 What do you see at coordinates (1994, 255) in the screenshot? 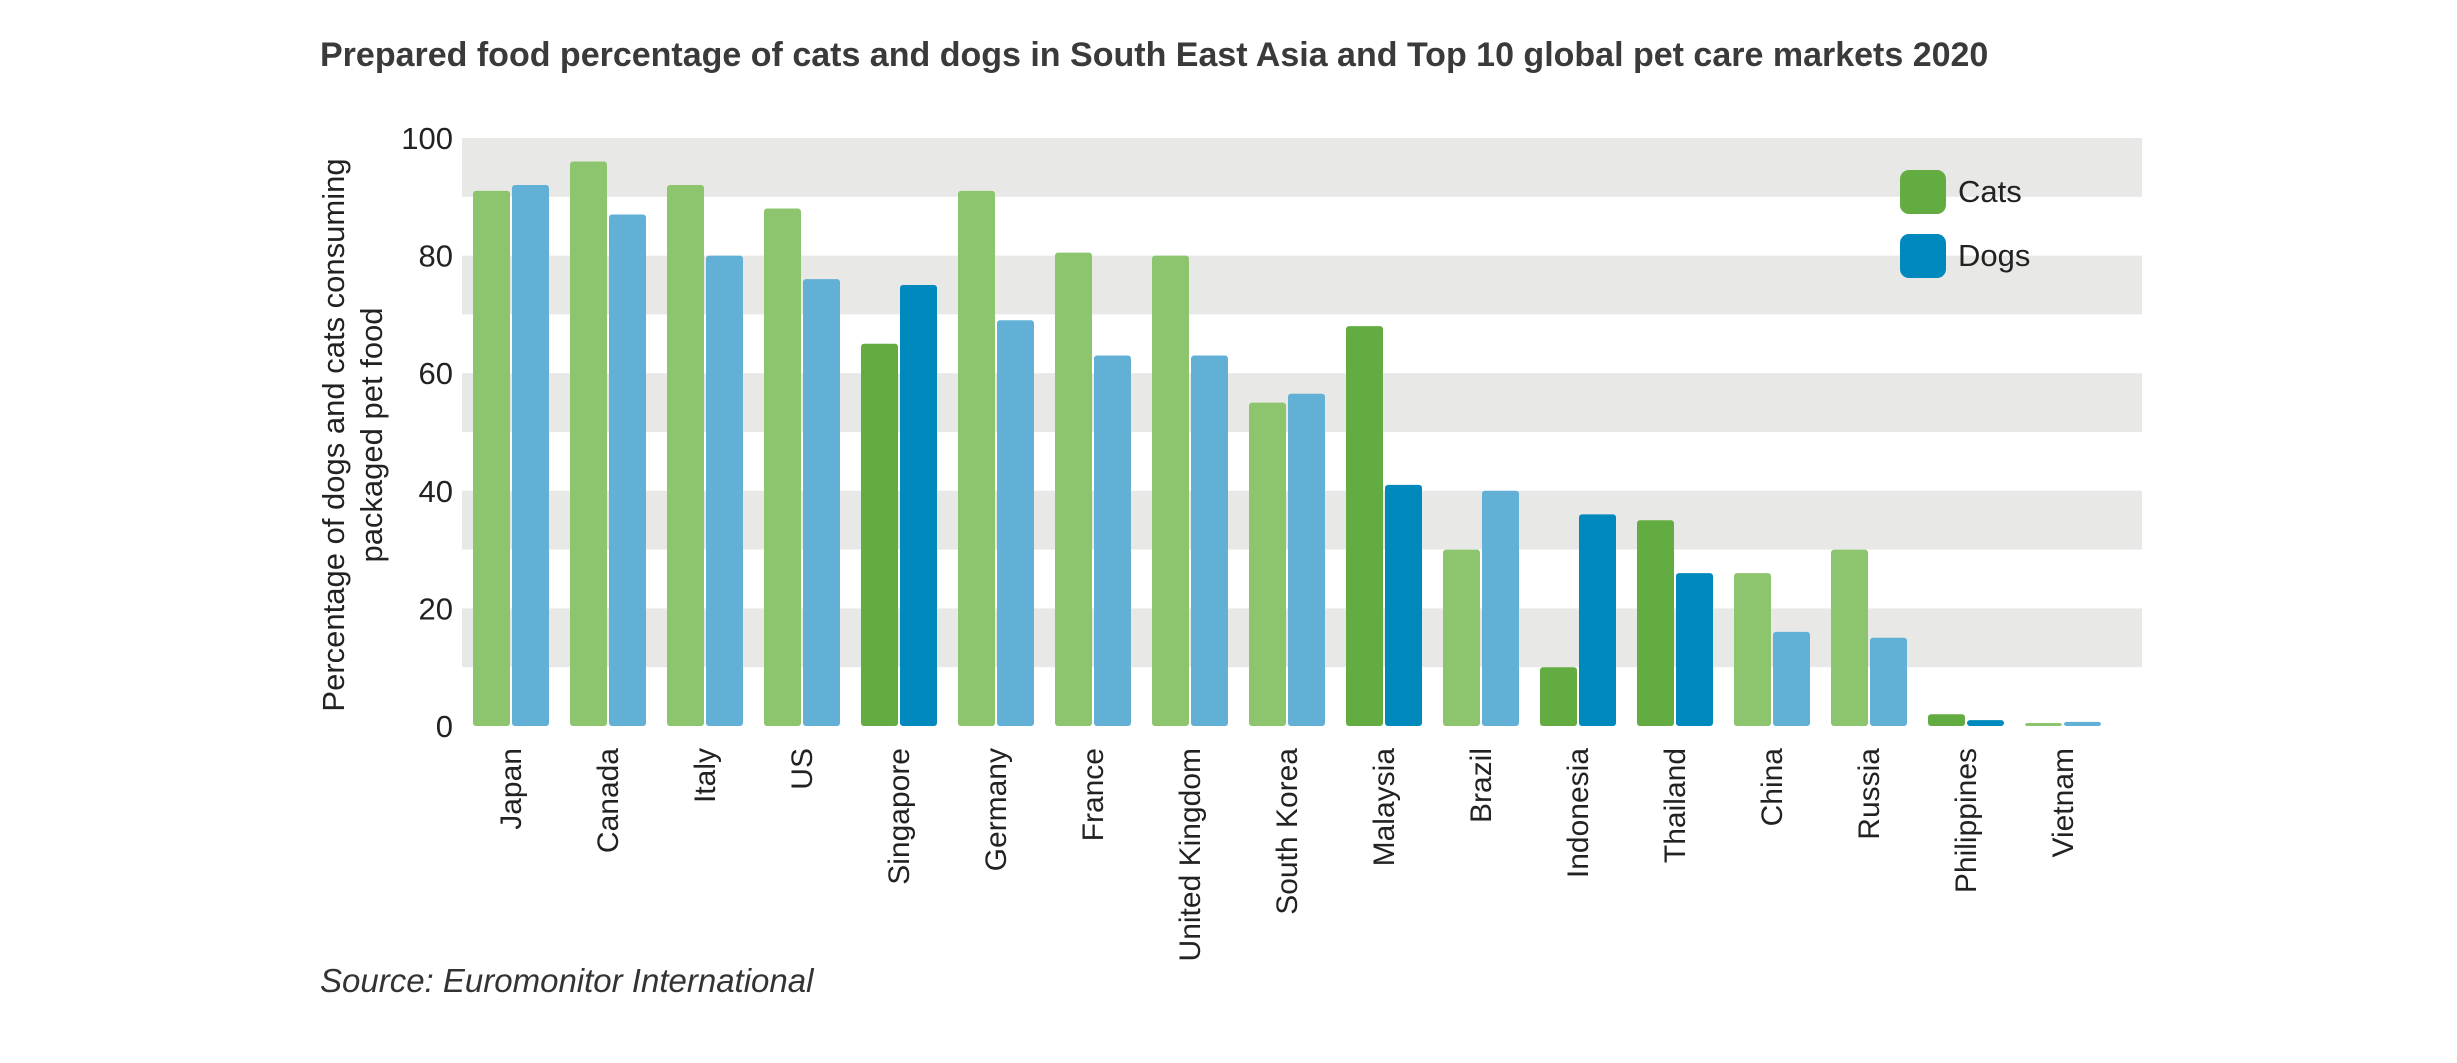
I see `legend-label-dogs: Dogs` at bounding box center [1994, 255].